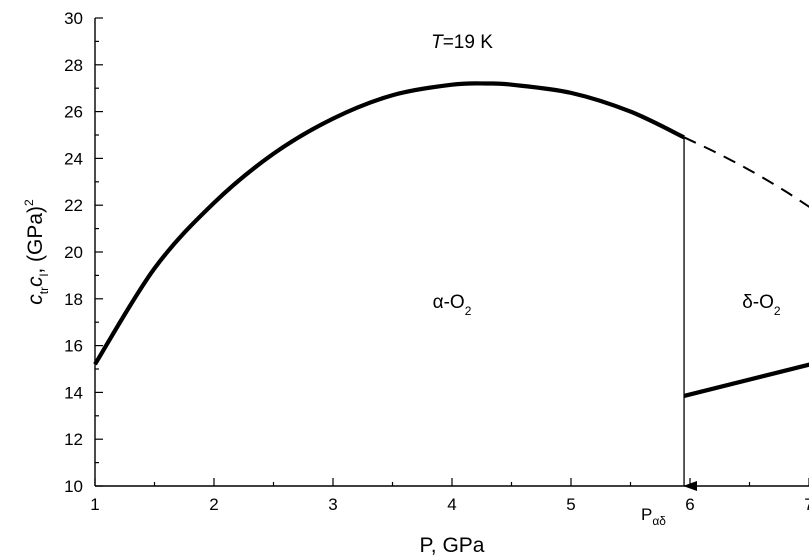  Describe the element at coordinates (73, 18) in the screenshot. I see `y-tick-label: 30` at that location.